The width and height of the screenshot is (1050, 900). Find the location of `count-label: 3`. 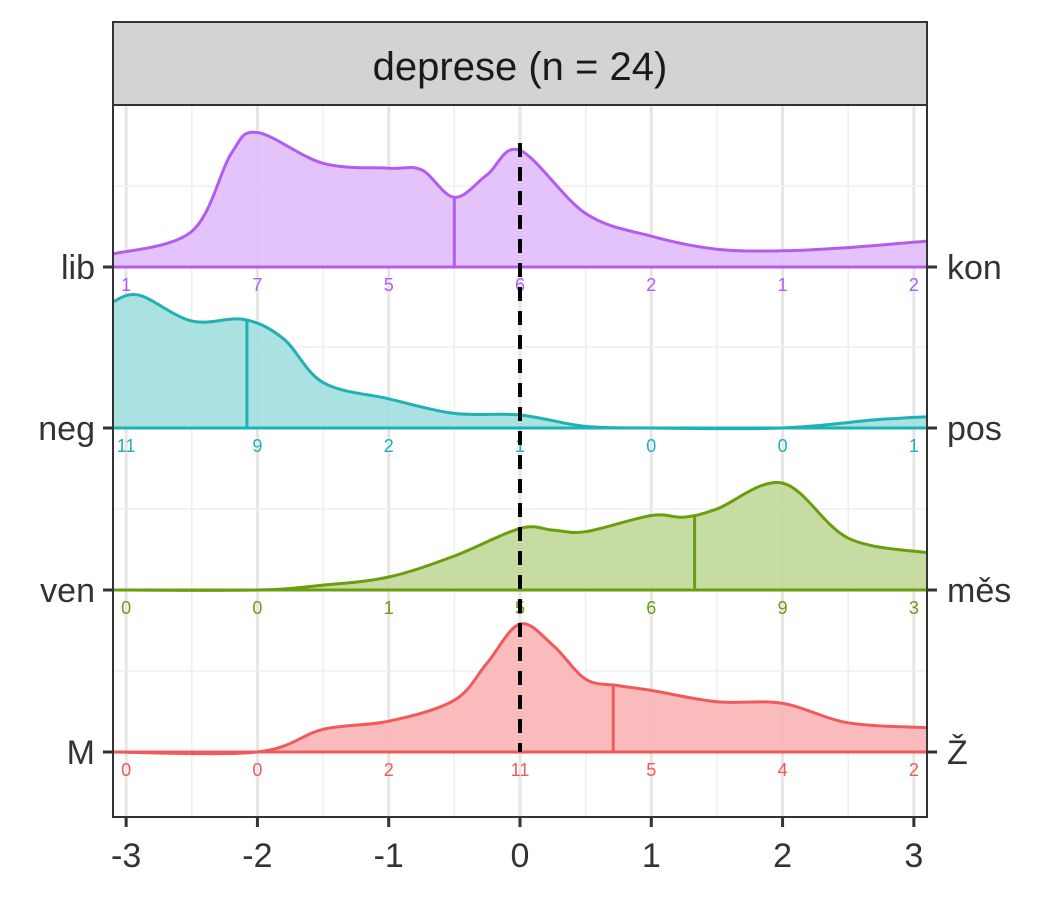

count-label: 3 is located at coordinates (914, 608).